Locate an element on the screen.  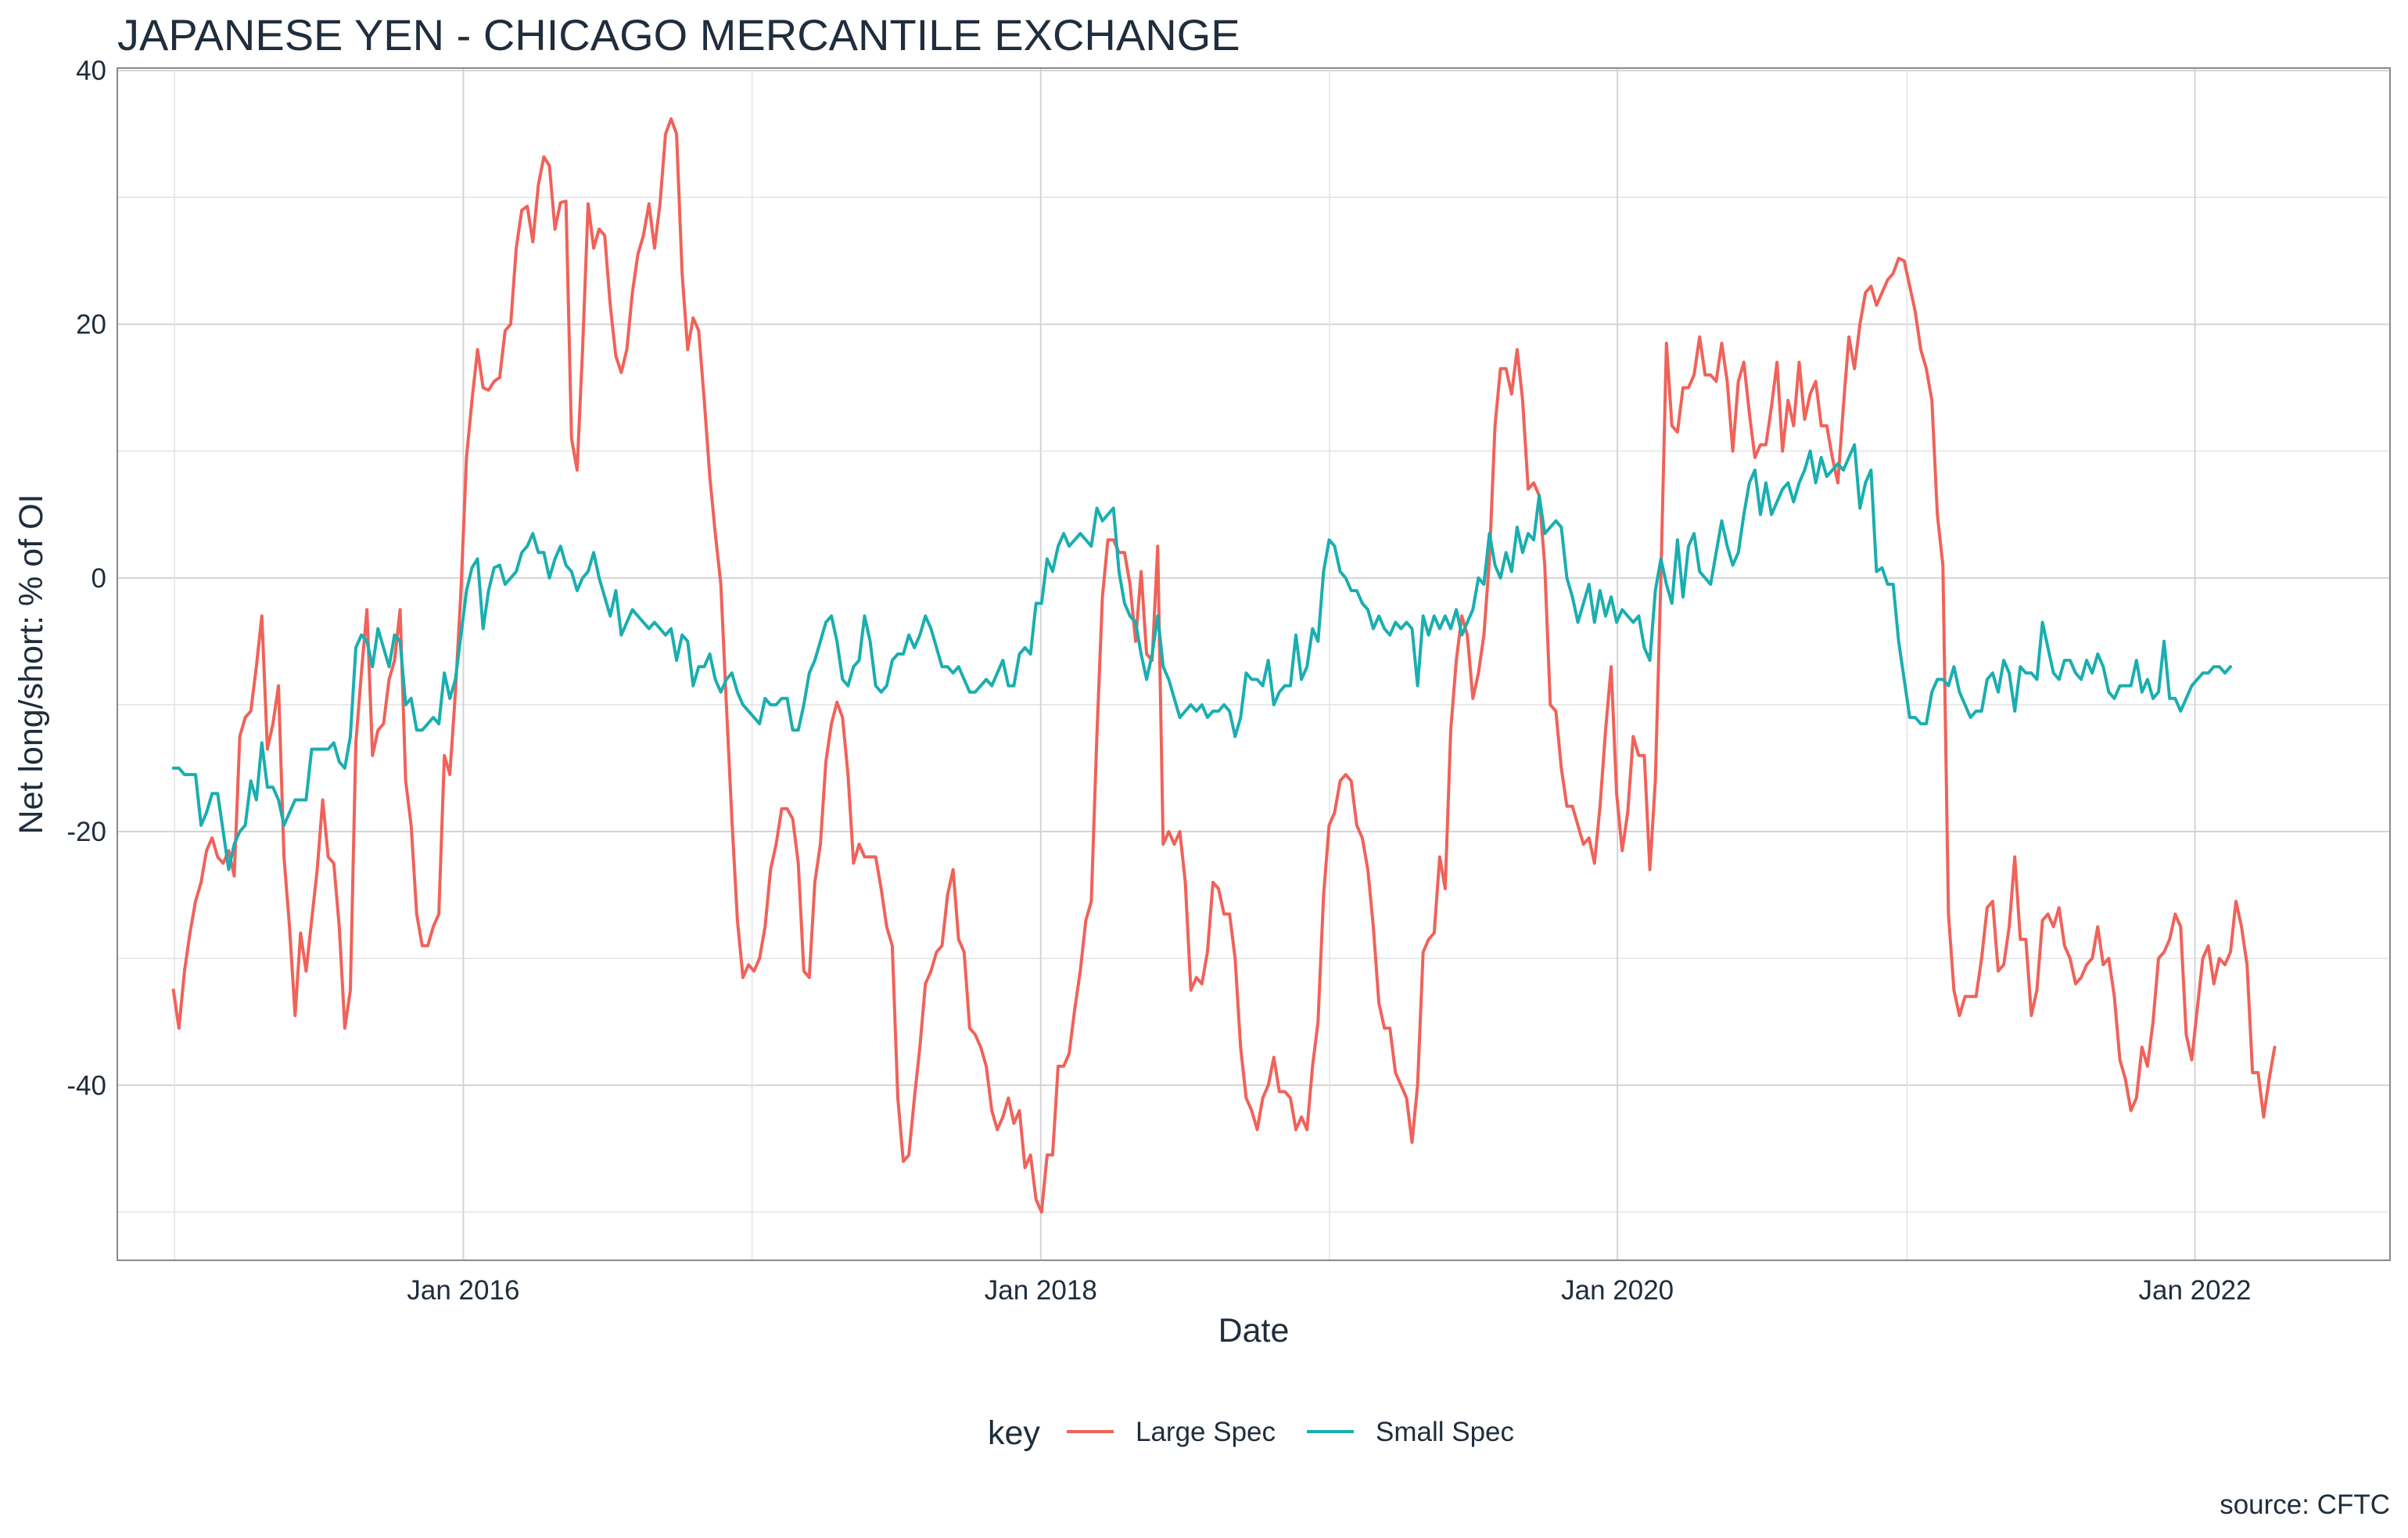
x-axis-tick-labels: Jan 2016 Jan 2018 Jan 2020 Jan 2022 is located at coordinates (1329, 1290).